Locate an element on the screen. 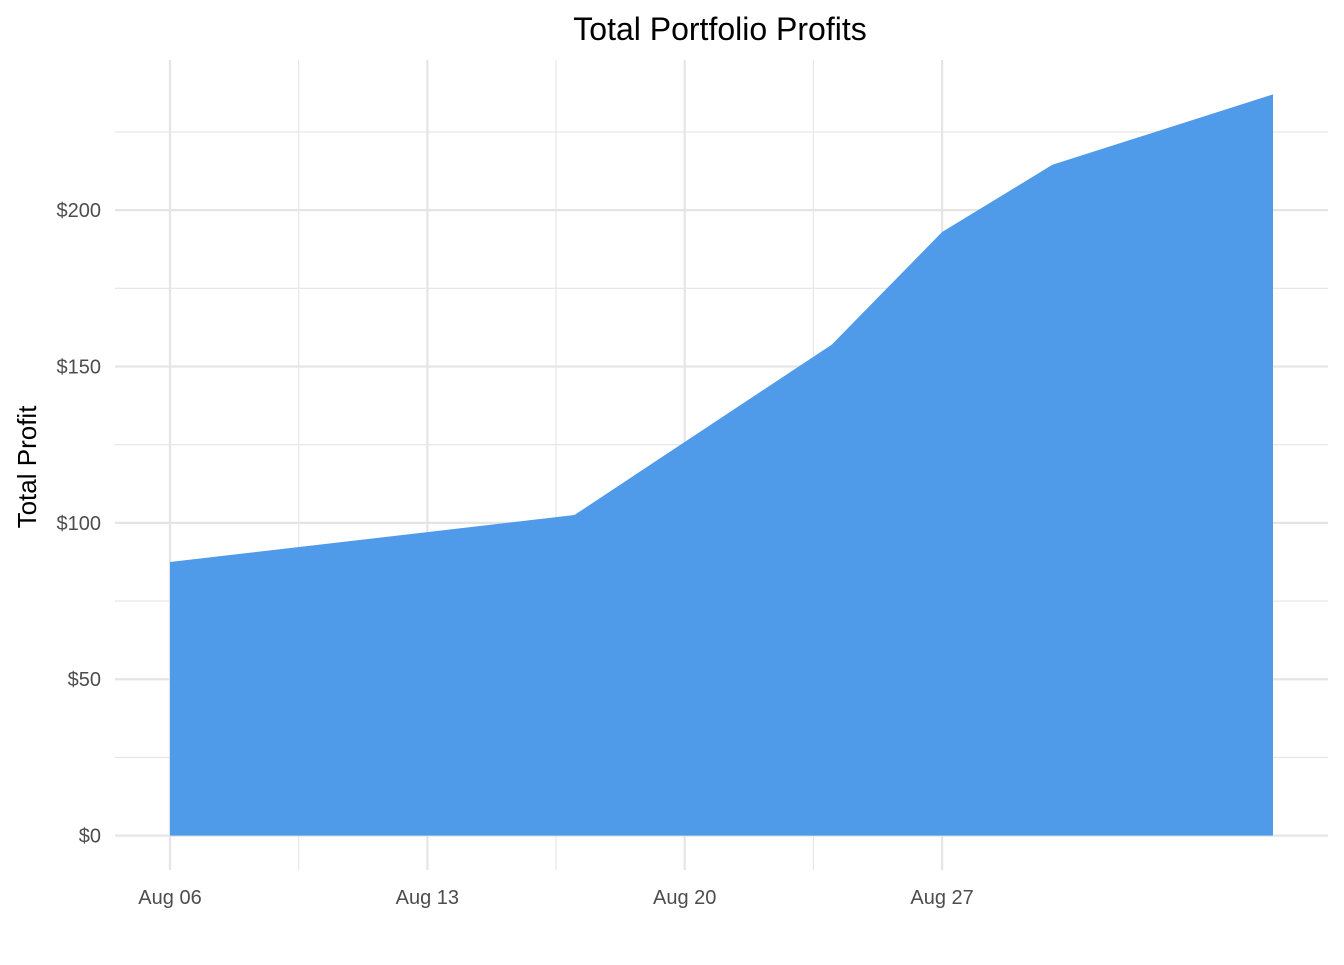  y-tick-label: $100 is located at coordinates (79, 524).